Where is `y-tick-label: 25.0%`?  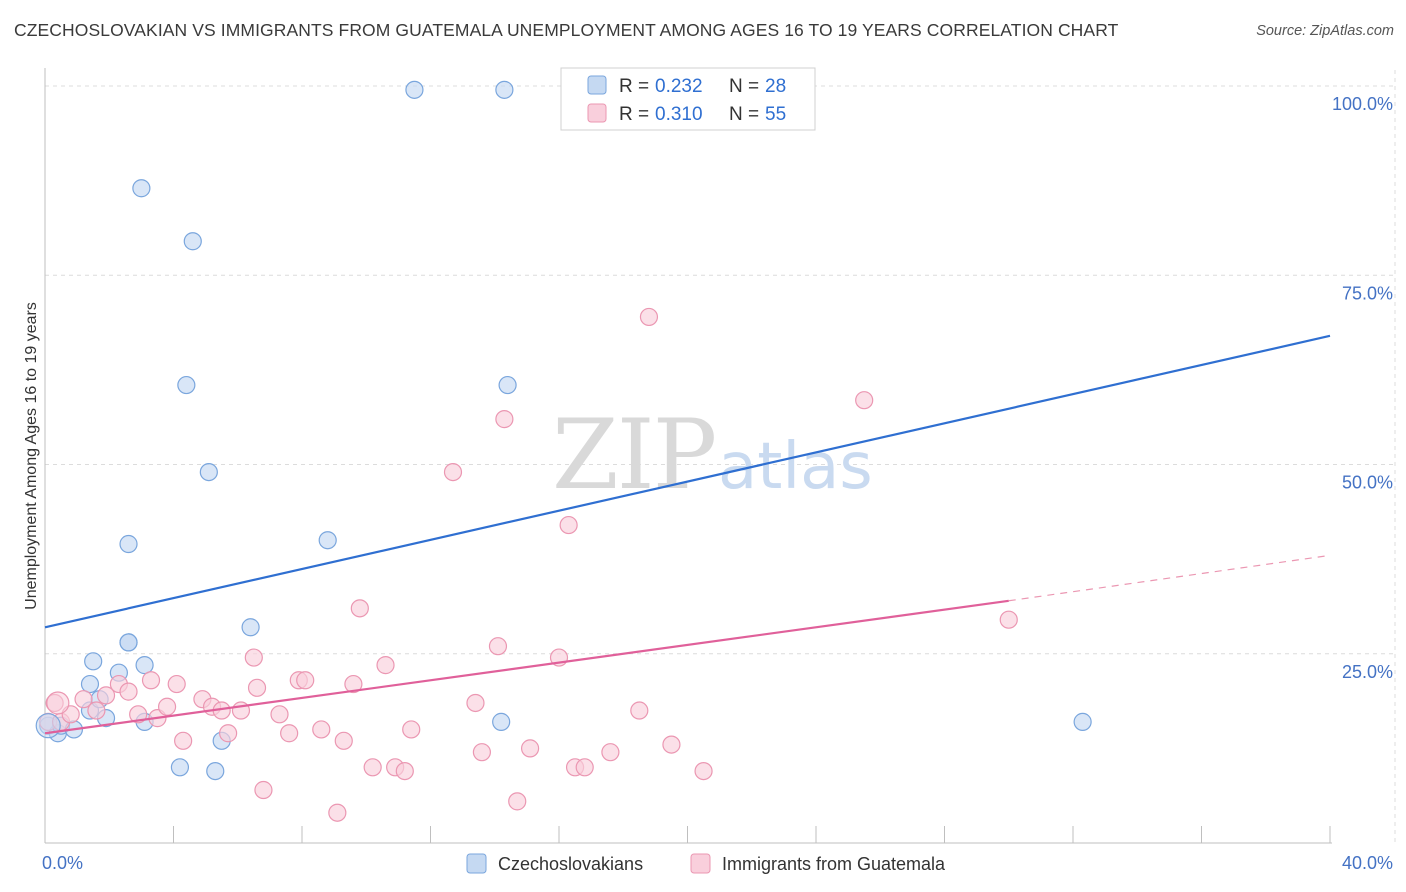
y-tick-label: 25.0% is located at coordinates (1367, 672).